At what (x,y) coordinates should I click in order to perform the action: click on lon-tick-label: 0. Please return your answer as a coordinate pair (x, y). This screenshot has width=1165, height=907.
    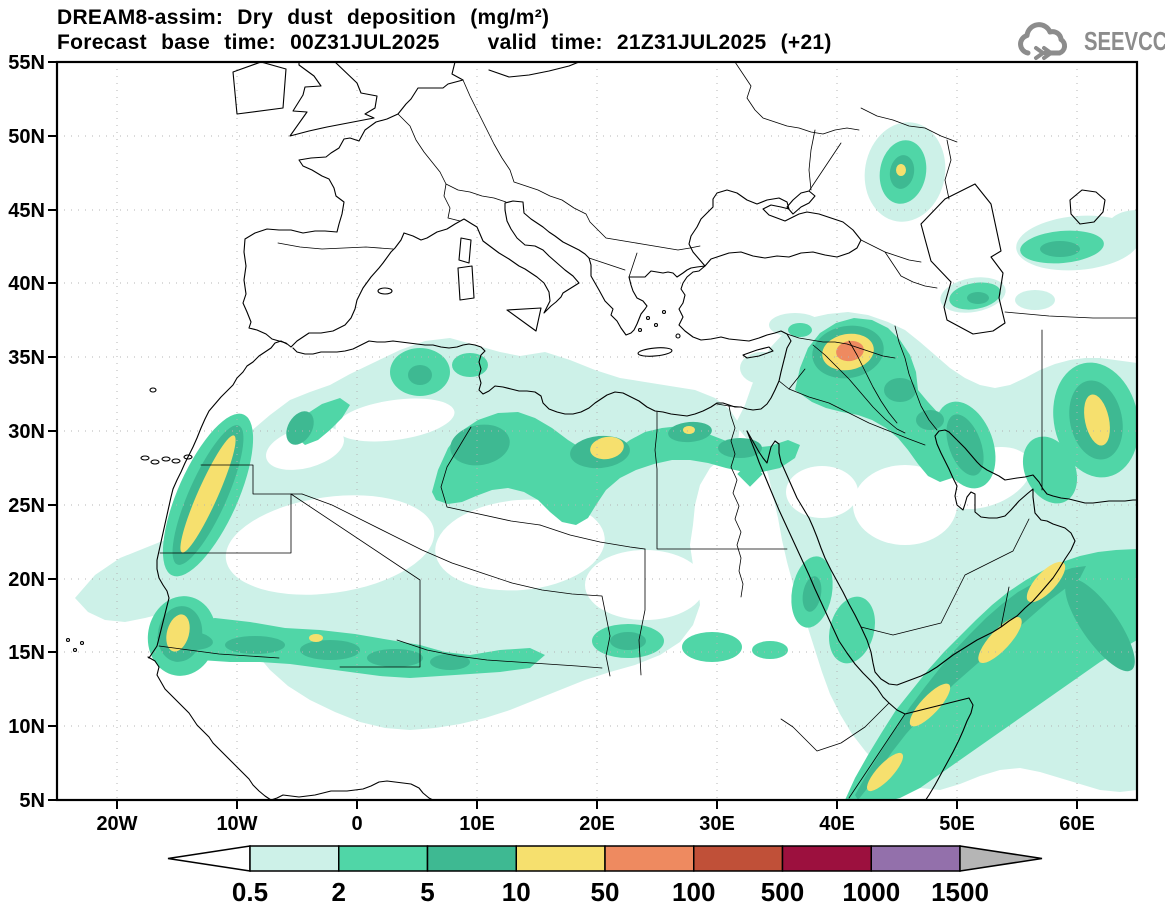
    Looking at the image, I should click on (356, 824).